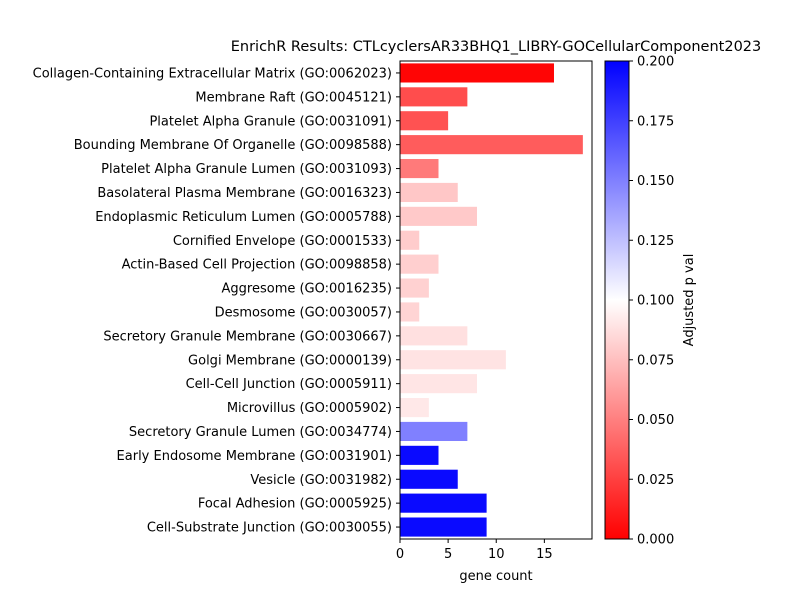 The image size is (800, 605). What do you see at coordinates (400, 554) in the screenshot?
I see `x-tick-label: 0` at bounding box center [400, 554].